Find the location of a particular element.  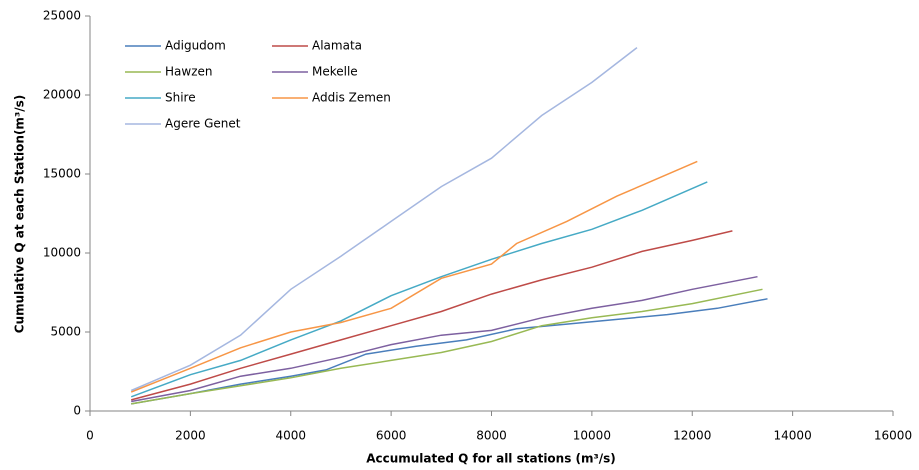

x-tick-label: 10000 is located at coordinates (592, 436).